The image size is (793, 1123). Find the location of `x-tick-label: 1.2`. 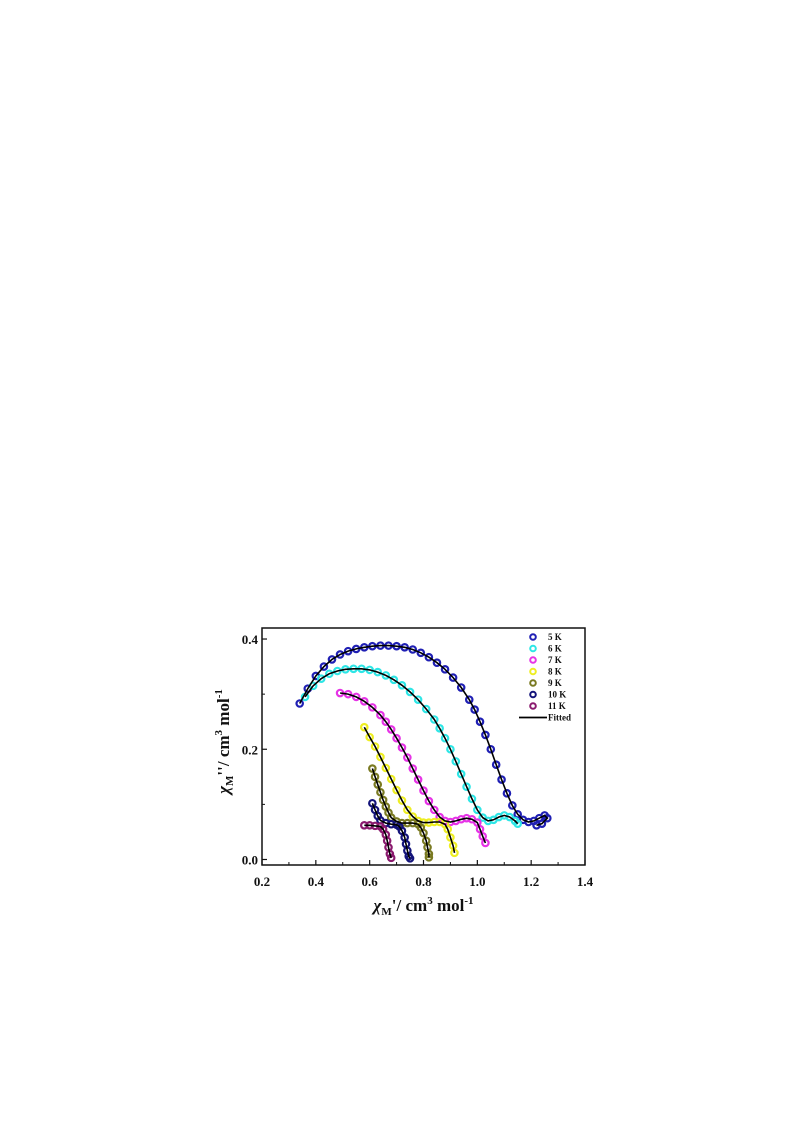

x-tick-label: 1.2 is located at coordinates (531, 881).